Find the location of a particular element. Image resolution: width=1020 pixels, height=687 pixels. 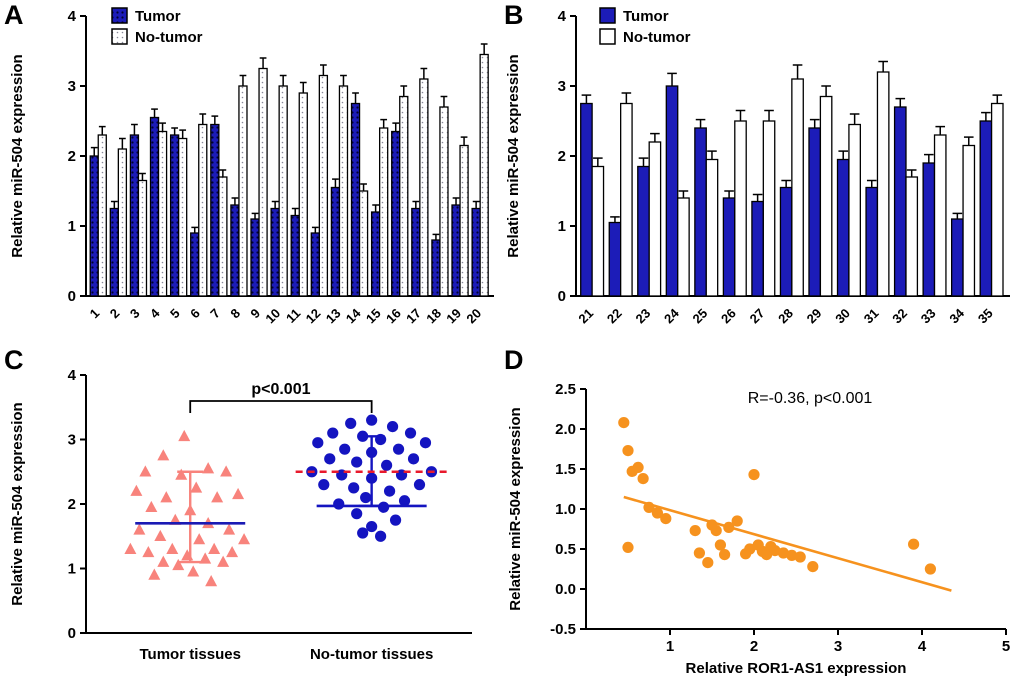

svg-text: 28 is located at coordinates (785, 316).